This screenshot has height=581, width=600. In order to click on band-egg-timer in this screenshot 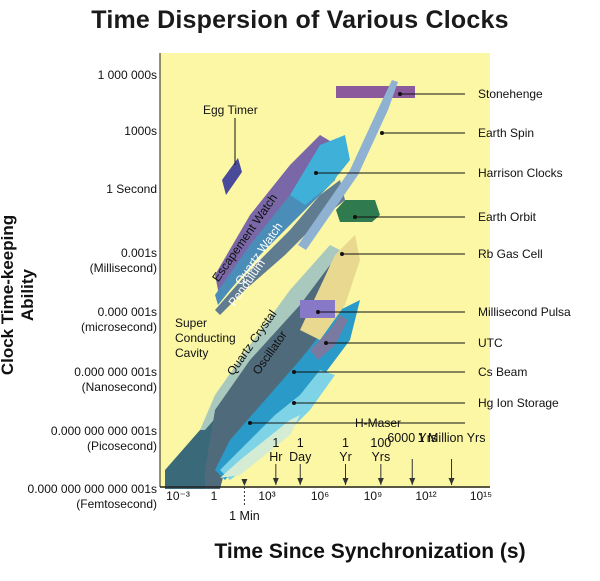, I will do `click(232, 176)`.